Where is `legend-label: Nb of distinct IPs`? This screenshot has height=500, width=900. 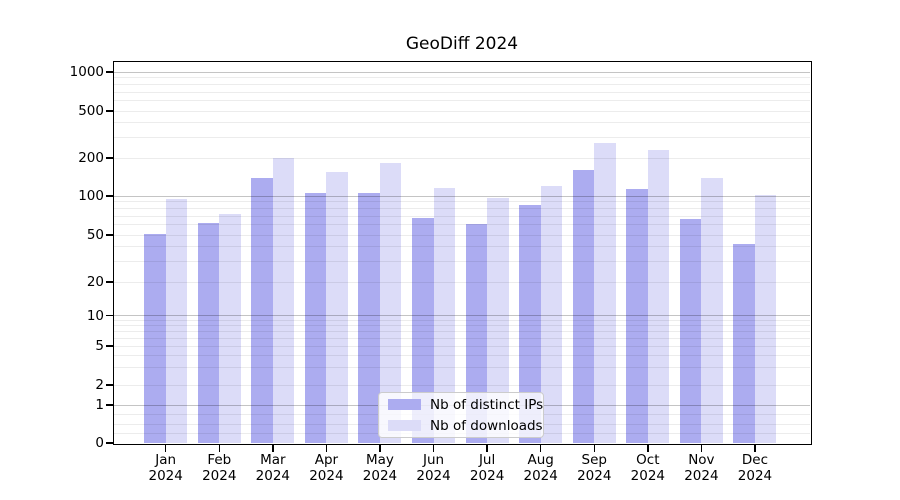
legend-label: Nb of distinct IPs is located at coordinates (487, 404).